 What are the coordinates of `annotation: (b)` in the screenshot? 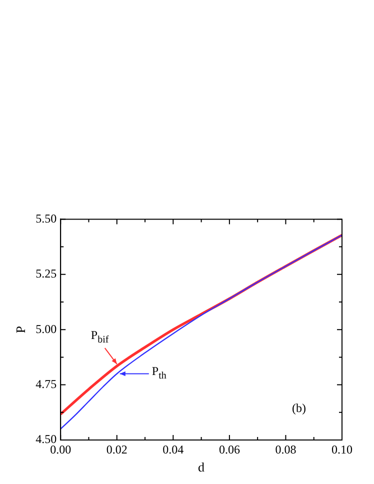 It's located at (299, 408).